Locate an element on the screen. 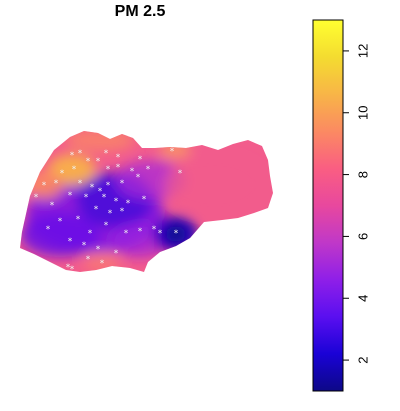  colorbar: 2 4 6 8 10 12 is located at coordinates (341, 205).